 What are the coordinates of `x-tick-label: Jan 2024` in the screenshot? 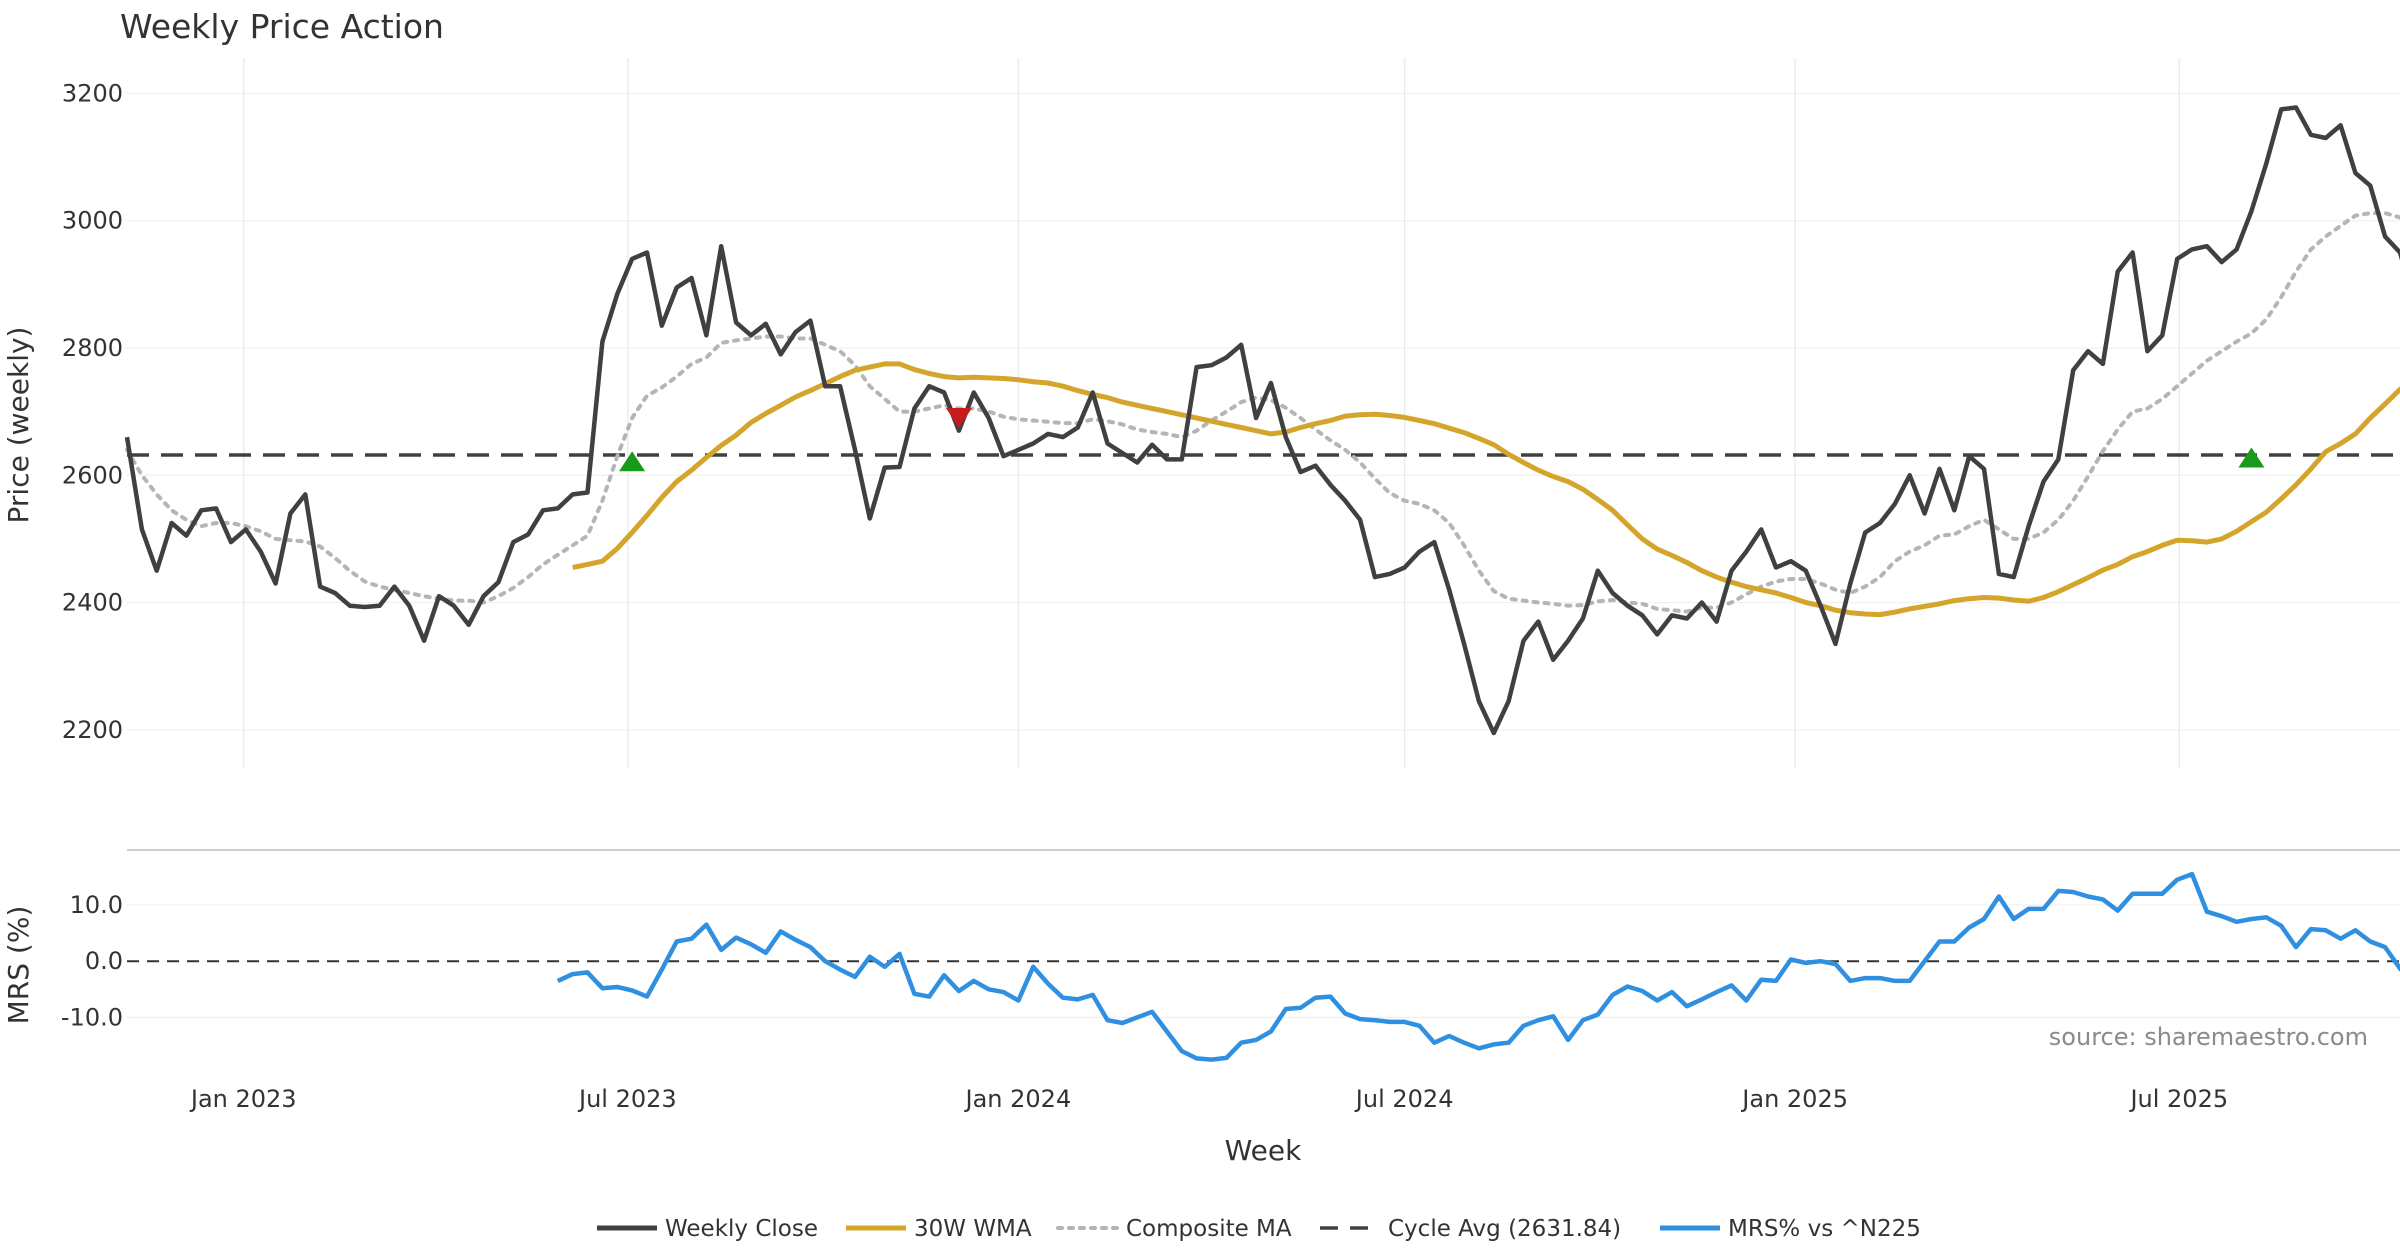 It's located at (1018, 1099).